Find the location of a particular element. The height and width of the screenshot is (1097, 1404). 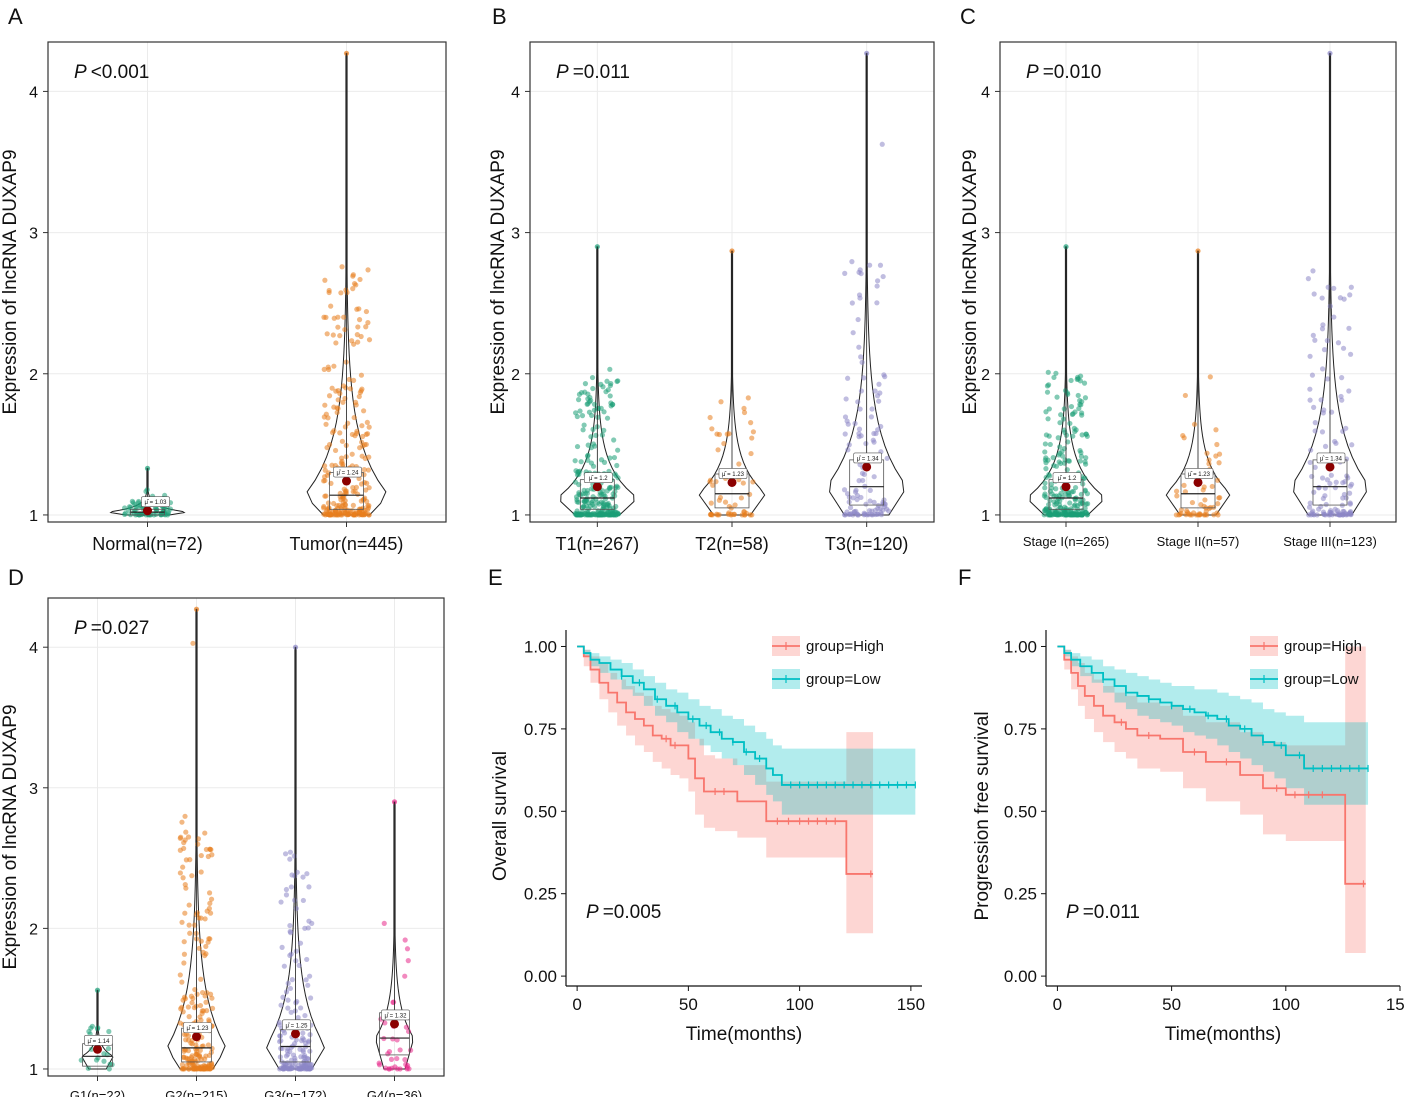

panel-letter-b: B is located at coordinates (499, 16).